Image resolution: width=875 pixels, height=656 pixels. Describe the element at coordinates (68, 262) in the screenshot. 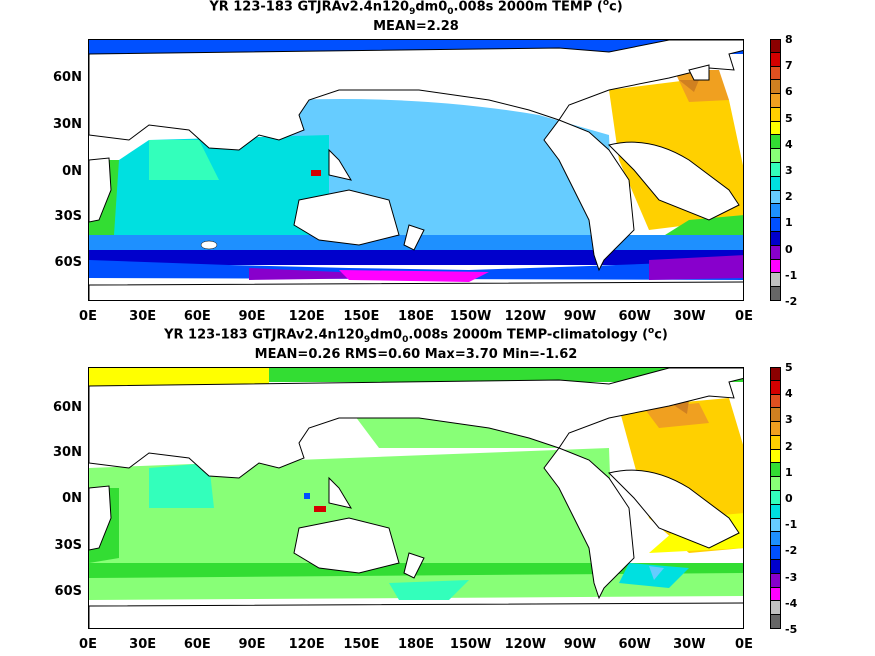

I see `panel1-lat-label: 60S` at that location.